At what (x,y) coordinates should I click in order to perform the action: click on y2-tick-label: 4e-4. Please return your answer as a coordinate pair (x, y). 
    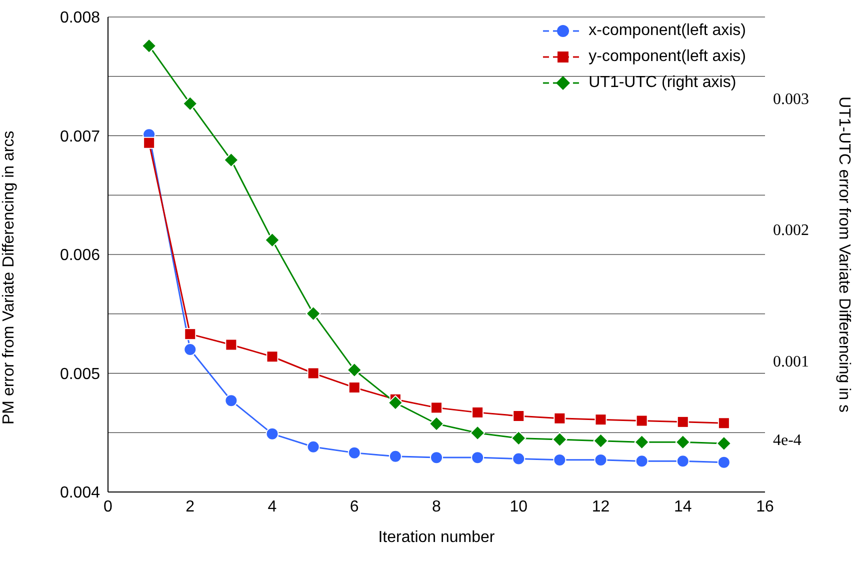
    Looking at the image, I should click on (787, 441).